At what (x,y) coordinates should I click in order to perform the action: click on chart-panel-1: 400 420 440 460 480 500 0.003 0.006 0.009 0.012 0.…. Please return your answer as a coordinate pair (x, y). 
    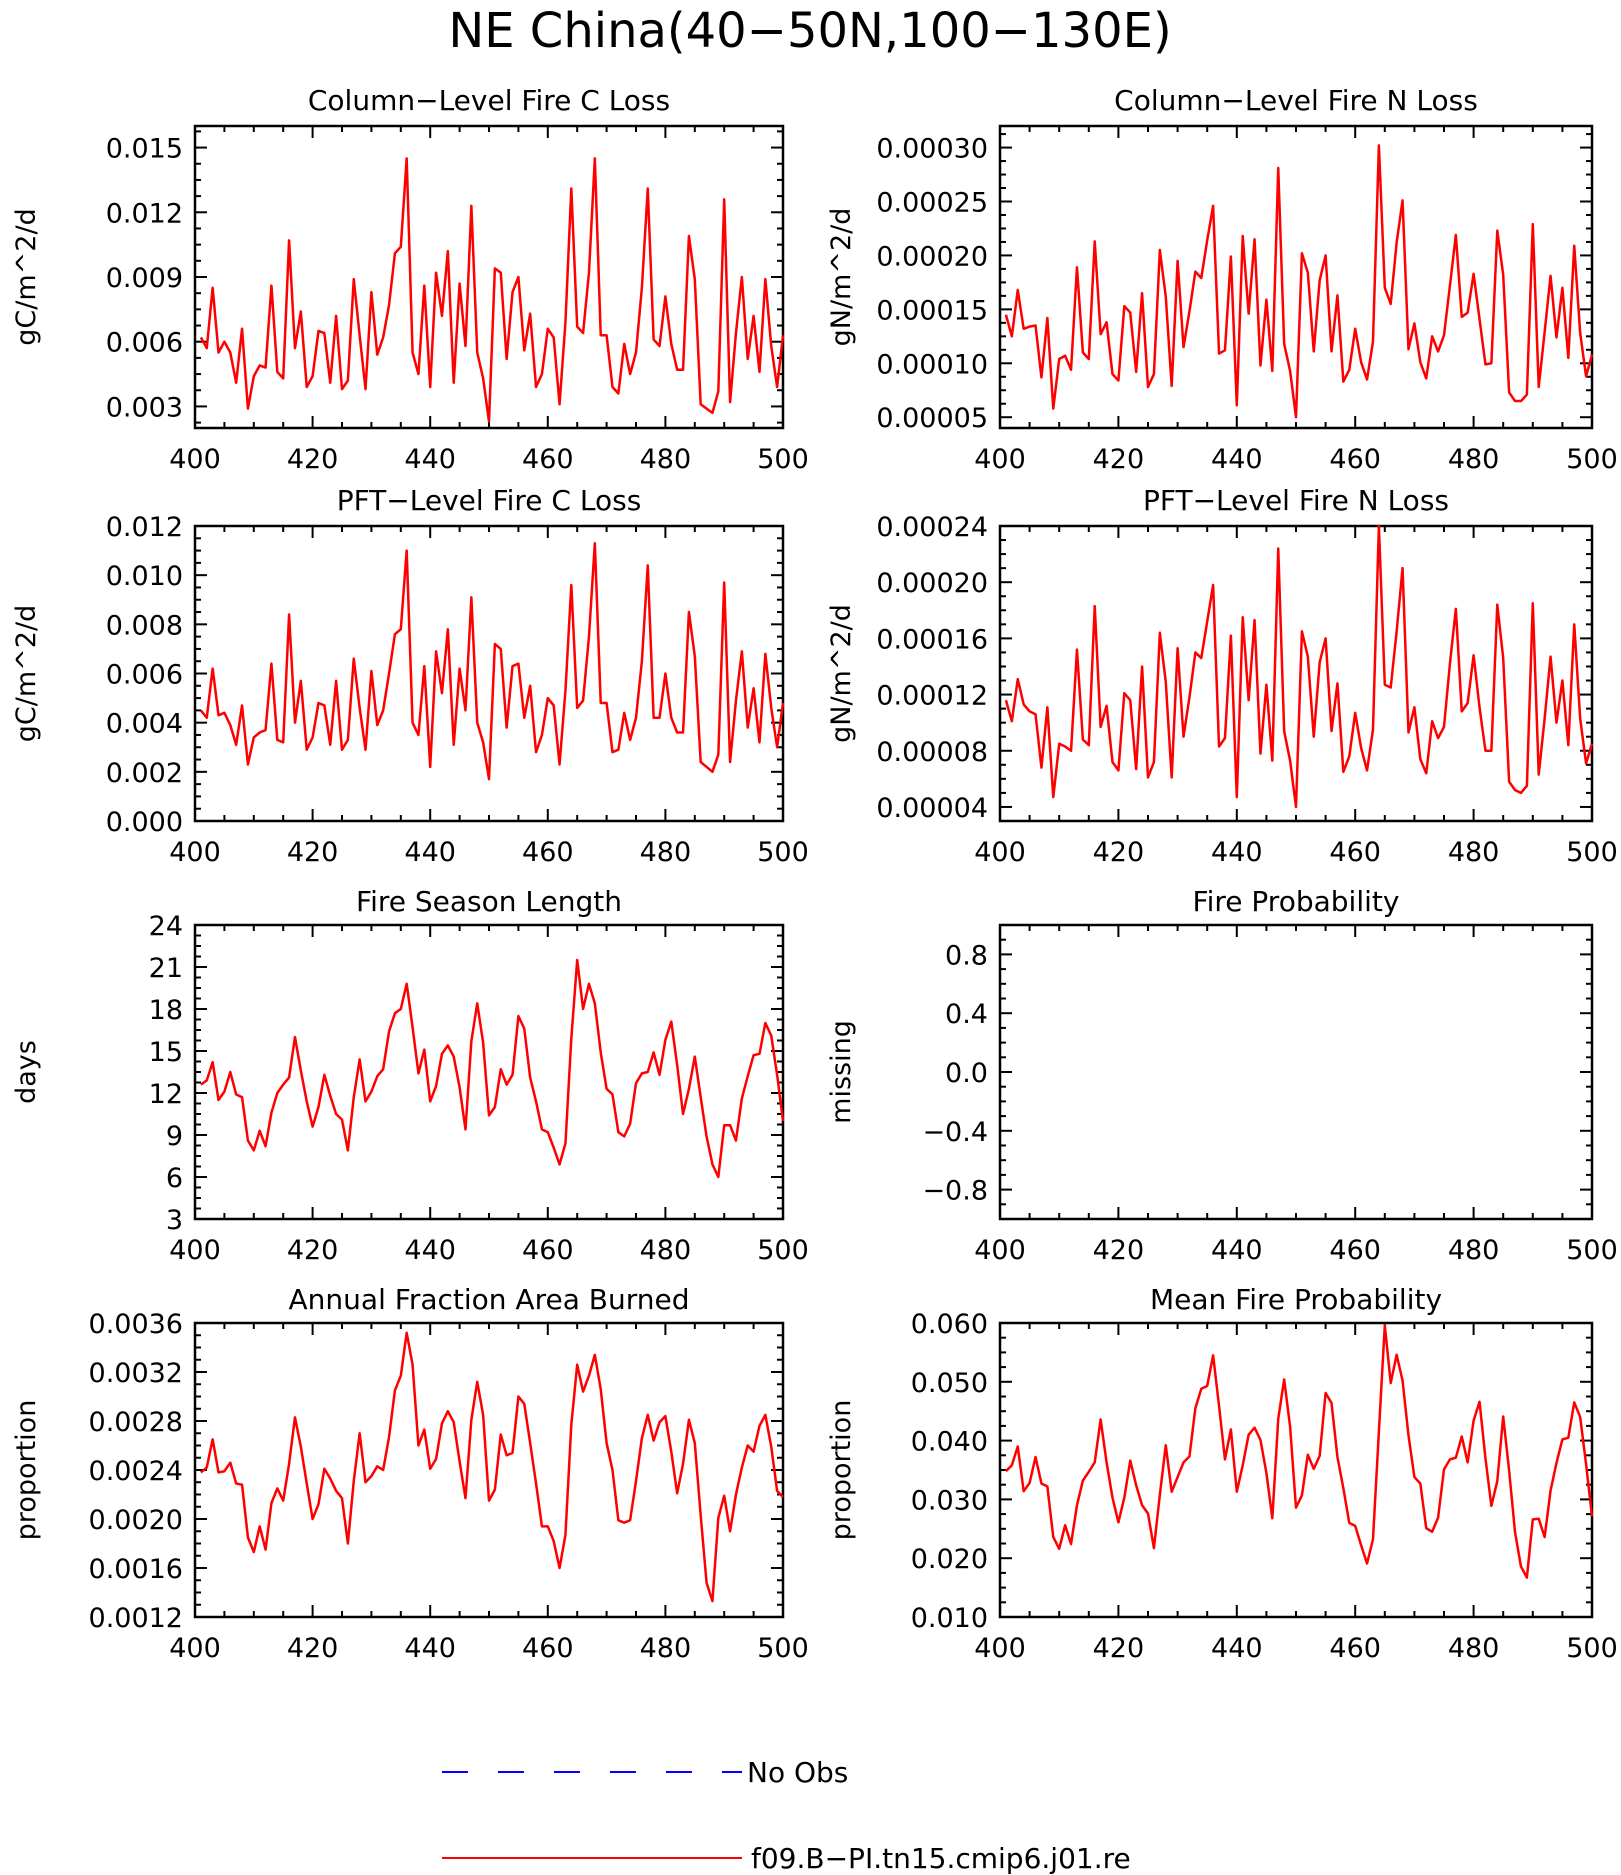
    Looking at the image, I should click on (410, 279).